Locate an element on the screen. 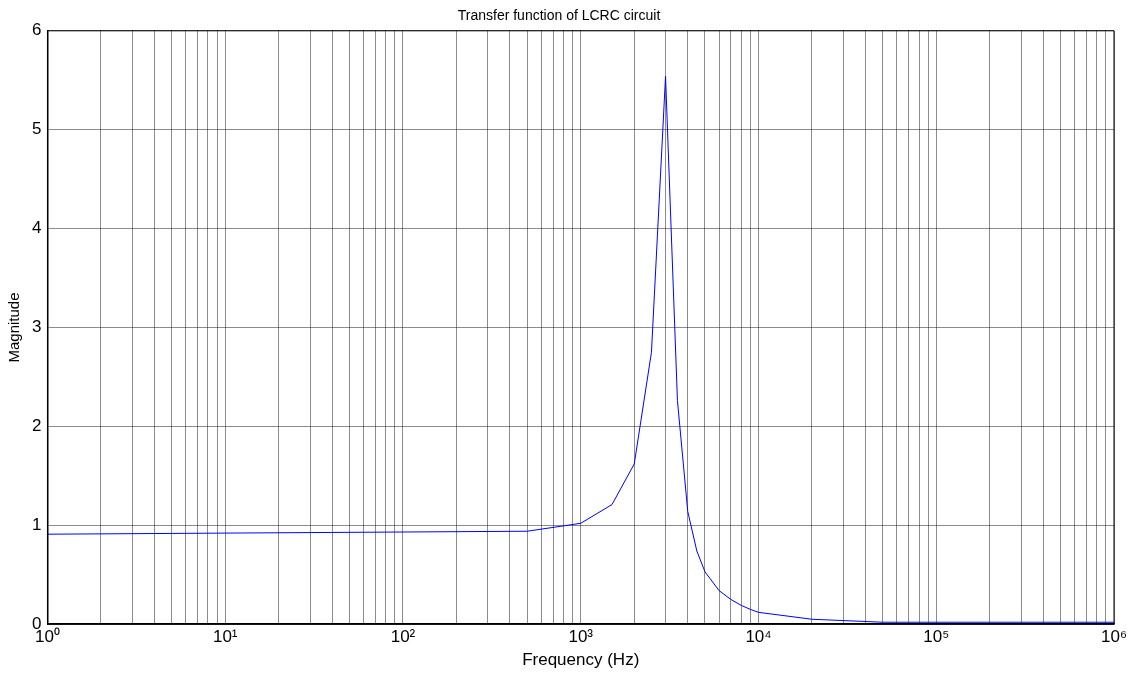 This screenshot has height=675, width=1132. y-tick-label: 1 is located at coordinates (36, 524).